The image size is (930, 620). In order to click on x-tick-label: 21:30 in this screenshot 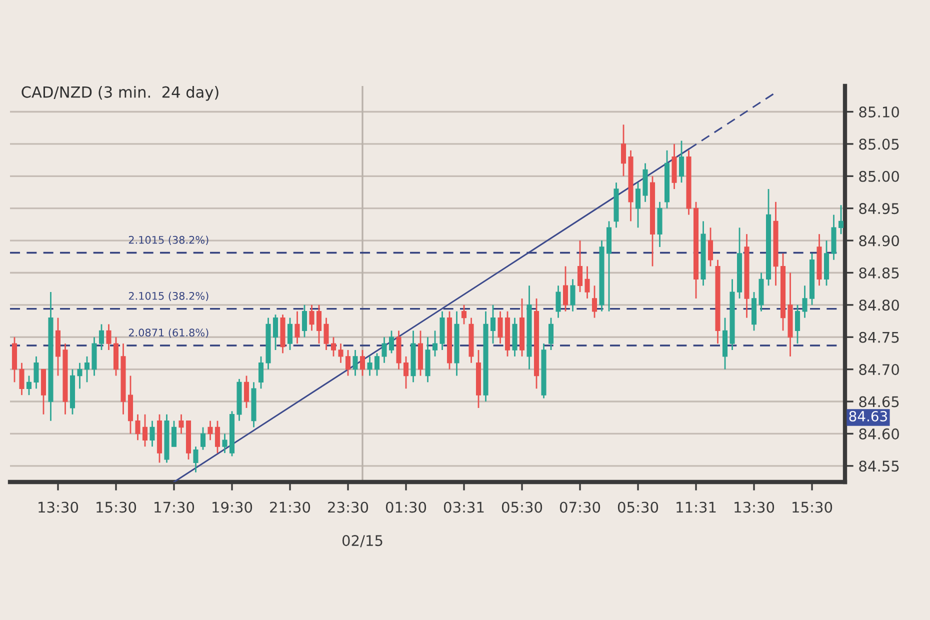, I will do `click(290, 507)`.